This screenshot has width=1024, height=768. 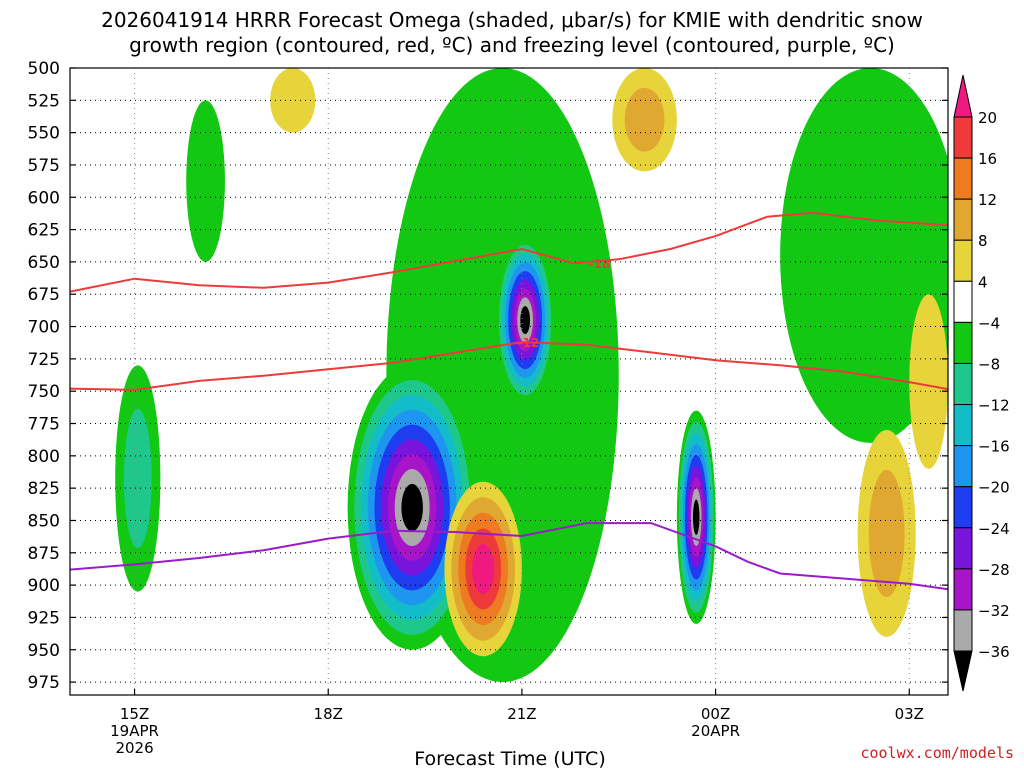 I want to click on contour-label-1: -12, so click(x=529, y=343).